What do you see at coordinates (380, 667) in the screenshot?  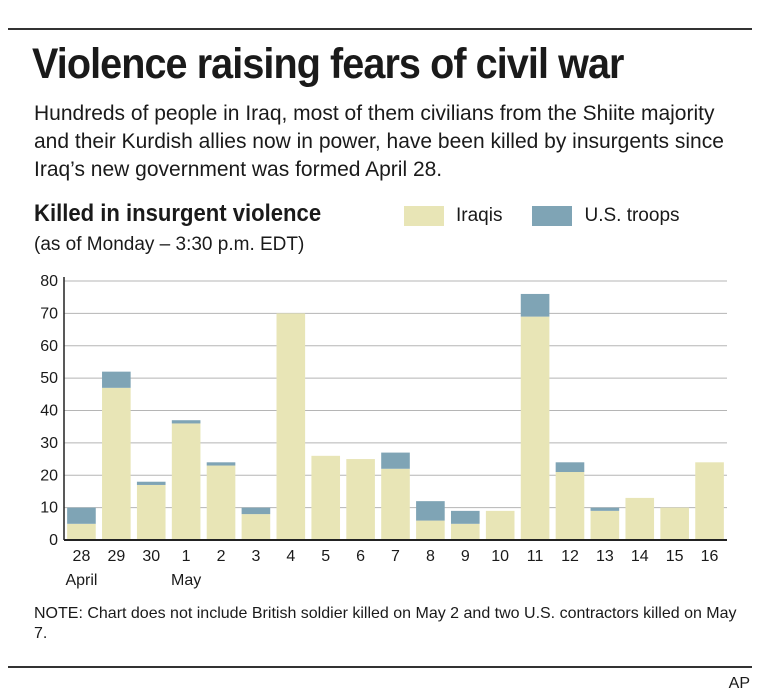 I see `bottom-rule` at bounding box center [380, 667].